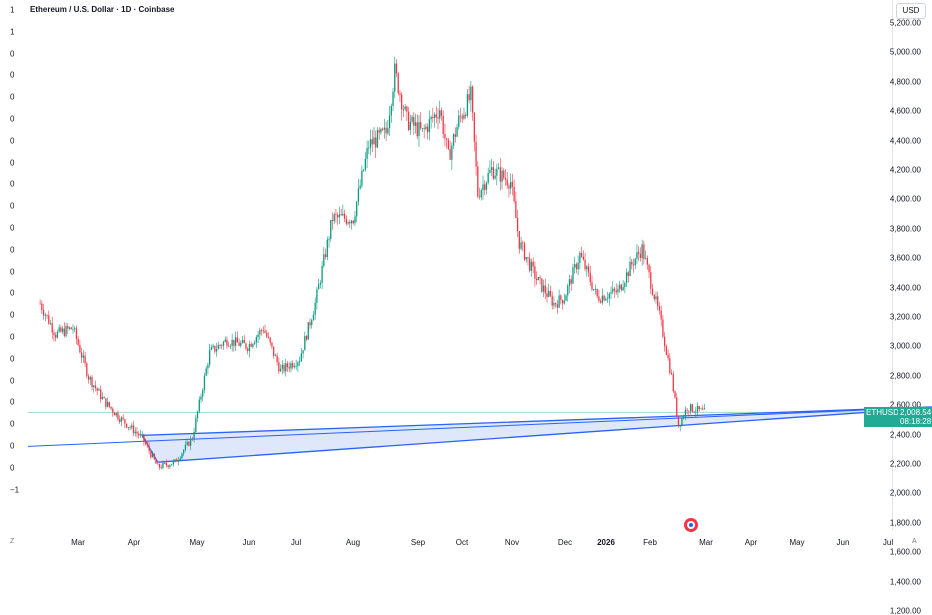 The image size is (932, 615). I want to click on time-axis-label: 2026, so click(606, 542).